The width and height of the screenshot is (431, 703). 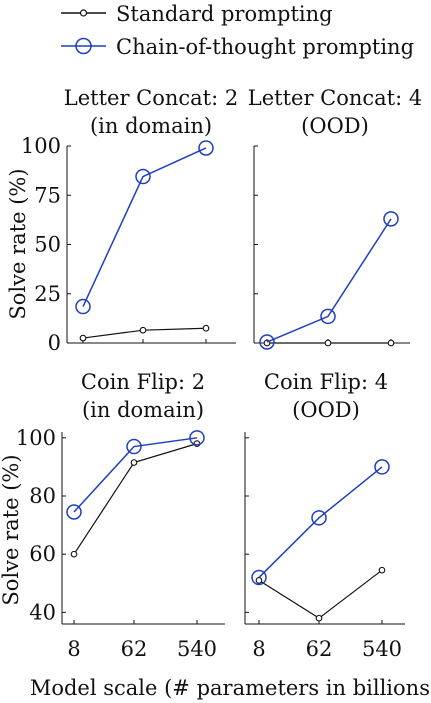 I want to click on panel-coin-flip-4: 8 62 540, so click(x=324, y=546).